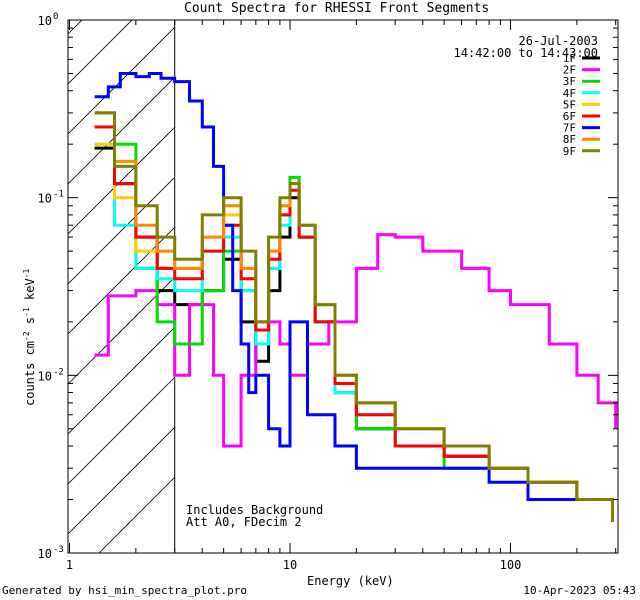 This screenshot has height=600, width=640. Describe the element at coordinates (511, 565) in the screenshot. I see `x-tick-label: 100` at that location.